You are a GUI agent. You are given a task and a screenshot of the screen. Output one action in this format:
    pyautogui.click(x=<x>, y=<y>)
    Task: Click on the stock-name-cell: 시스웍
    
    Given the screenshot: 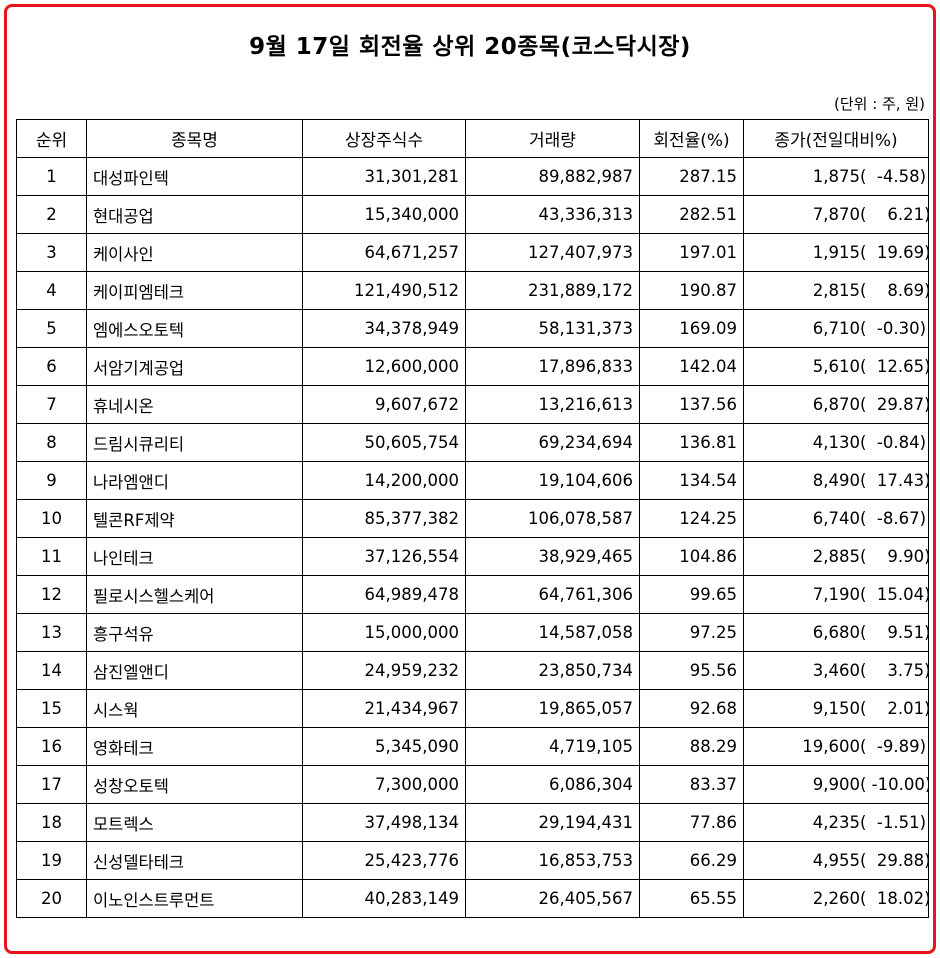 What is the action you would take?
    pyautogui.click(x=194, y=708)
    